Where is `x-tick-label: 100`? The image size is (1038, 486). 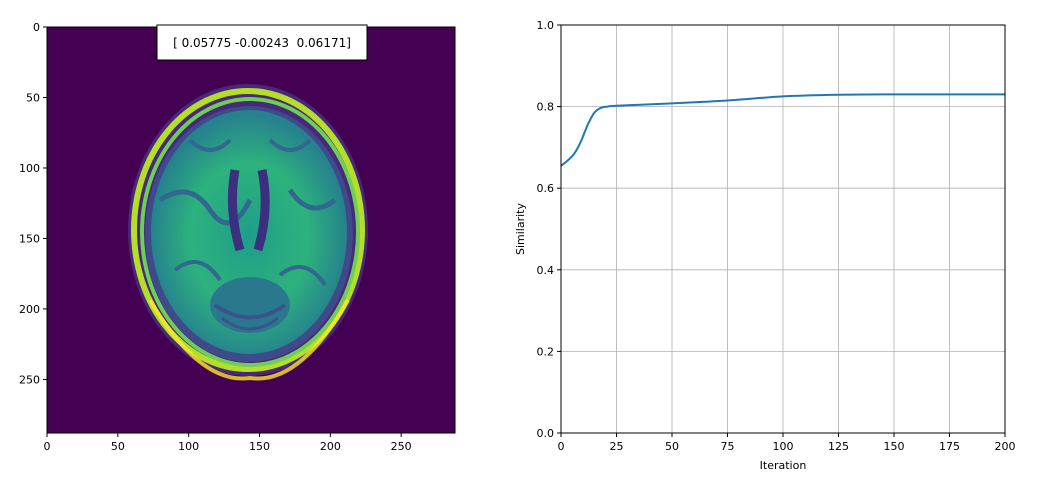
x-tick-label: 100 is located at coordinates (783, 446).